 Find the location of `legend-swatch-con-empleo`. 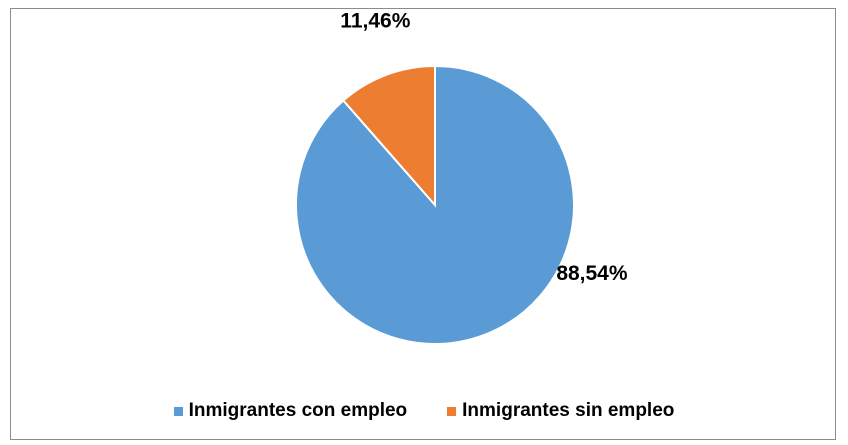

legend-swatch-con-empleo is located at coordinates (178, 411).